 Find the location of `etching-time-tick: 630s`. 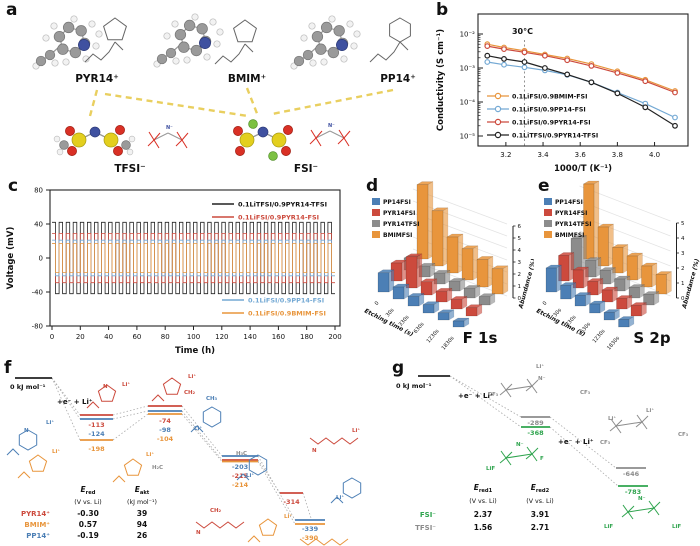

etching-time-tick: 630s is located at coordinates (419, 328).